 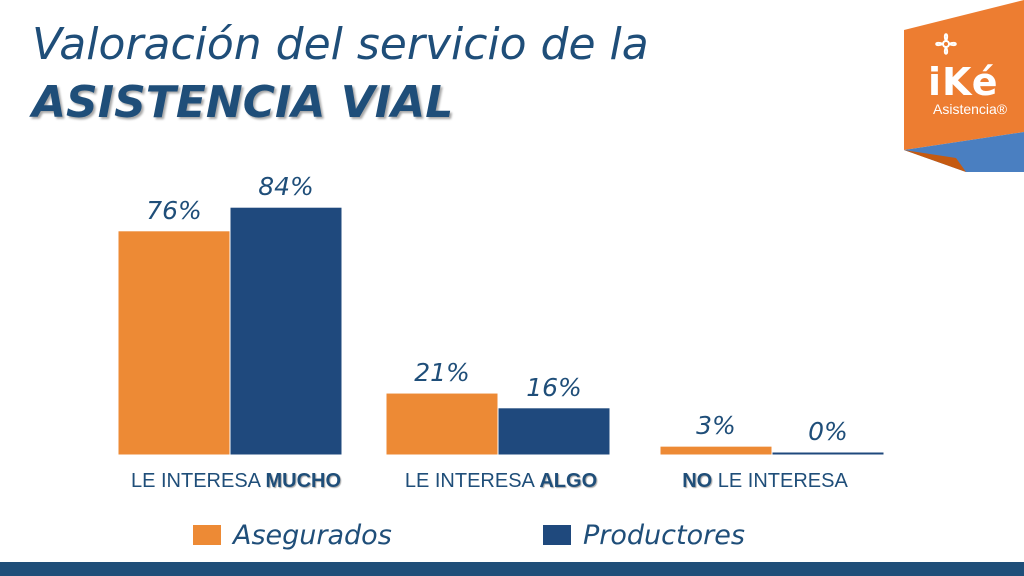 What do you see at coordinates (312, 535) in the screenshot?
I see `legend-label-asegurados: Asegurados` at bounding box center [312, 535].